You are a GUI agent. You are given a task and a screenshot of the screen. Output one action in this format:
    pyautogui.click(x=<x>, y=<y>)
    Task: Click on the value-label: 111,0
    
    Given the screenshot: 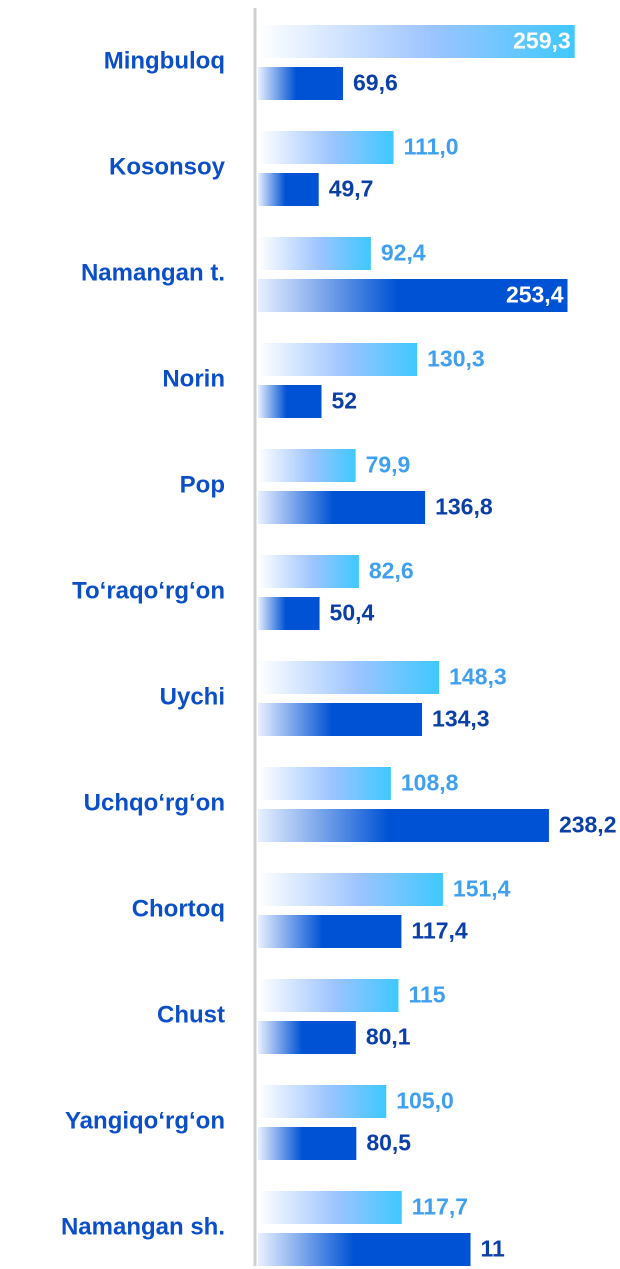 What is the action you would take?
    pyautogui.click(x=431, y=147)
    